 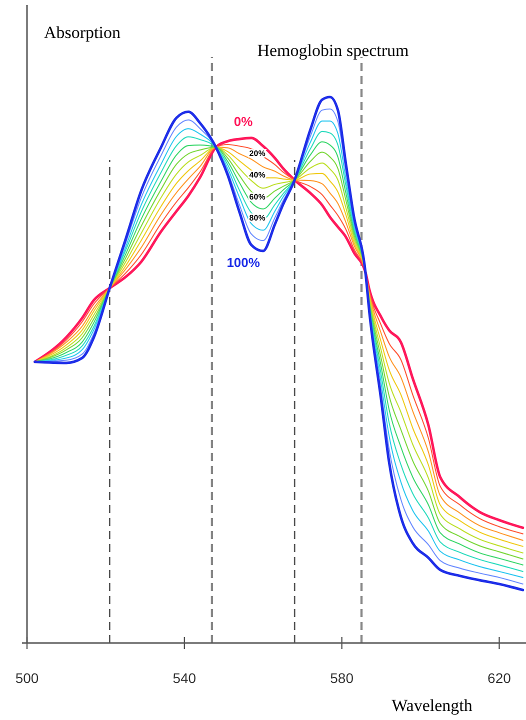 I want to click on x-tick-label: 620, so click(x=500, y=678).